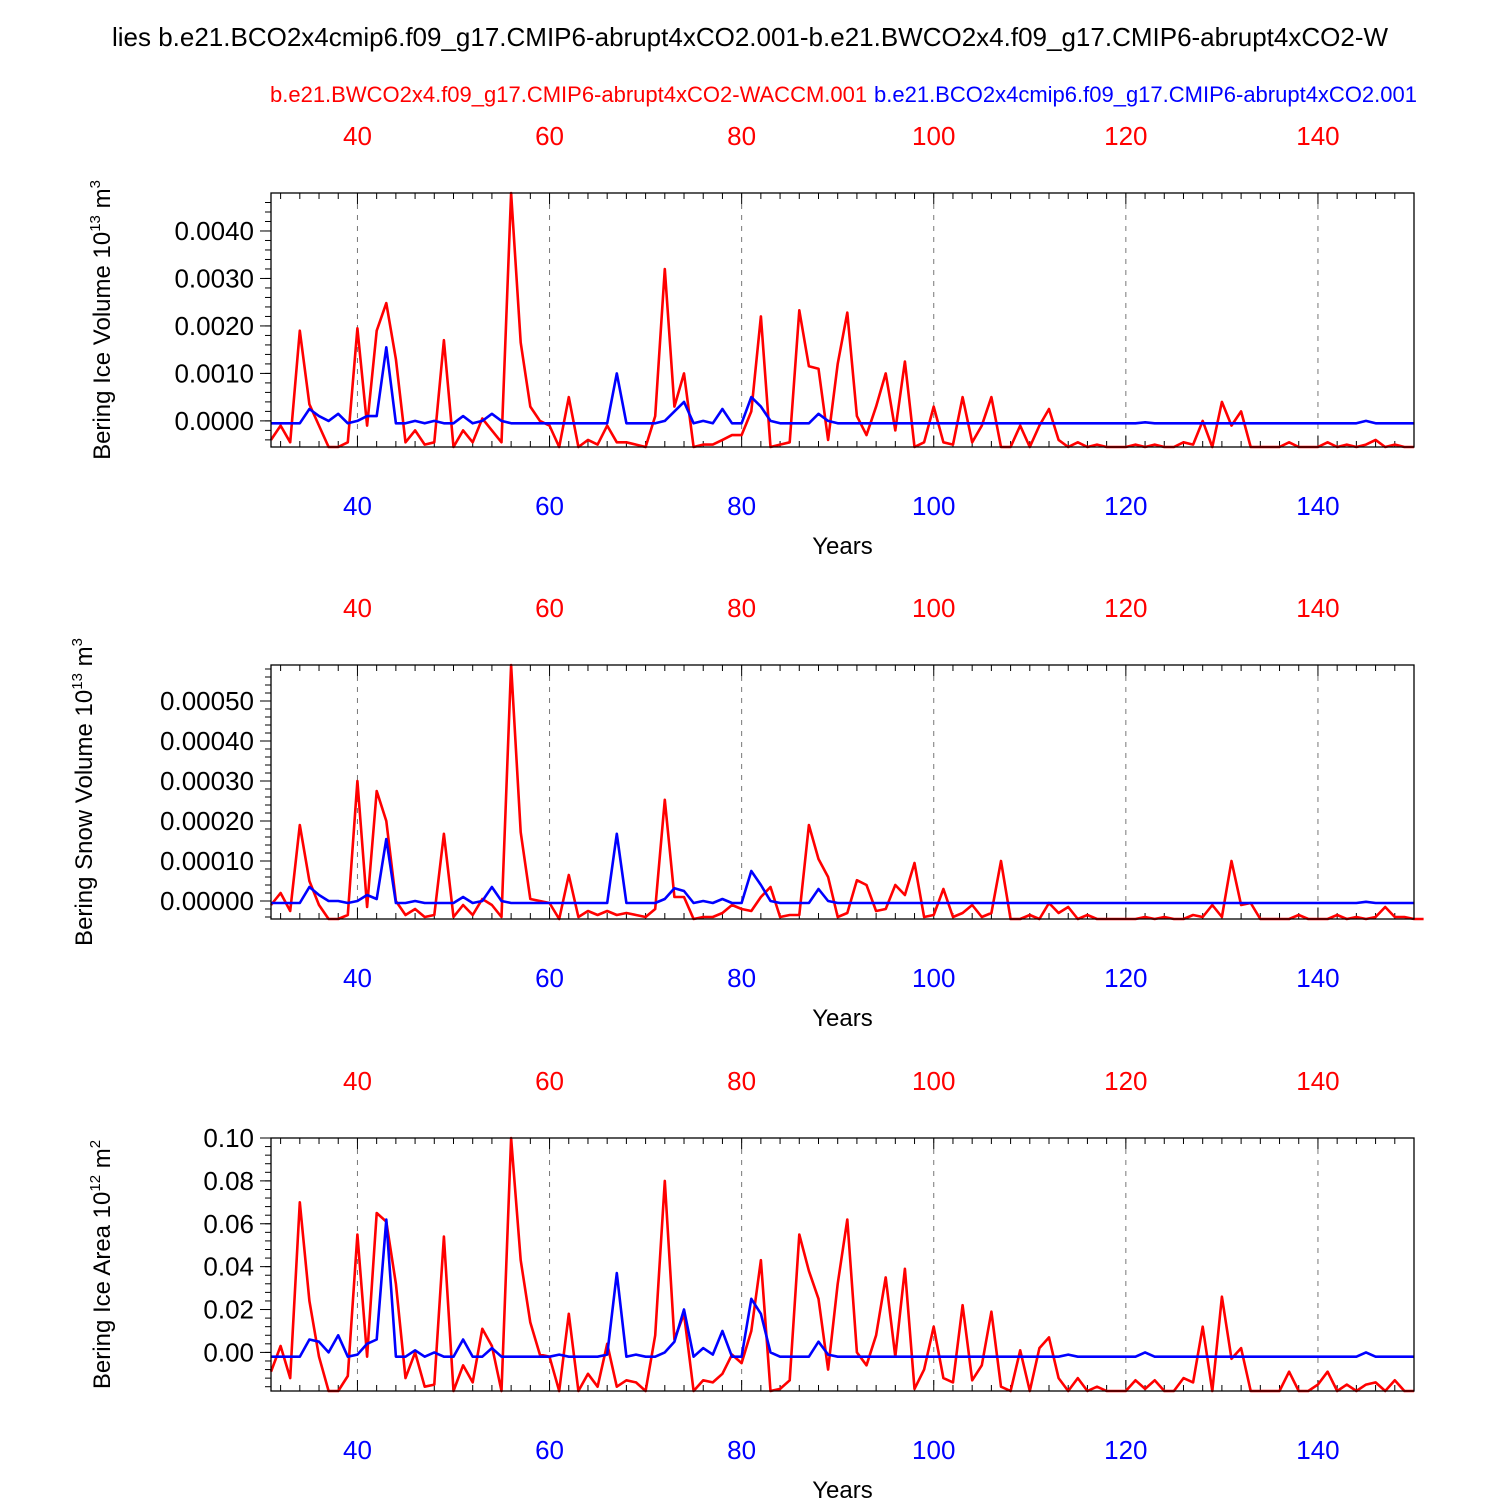  I want to click on y-tick-label: 0.00010, so click(207, 861).